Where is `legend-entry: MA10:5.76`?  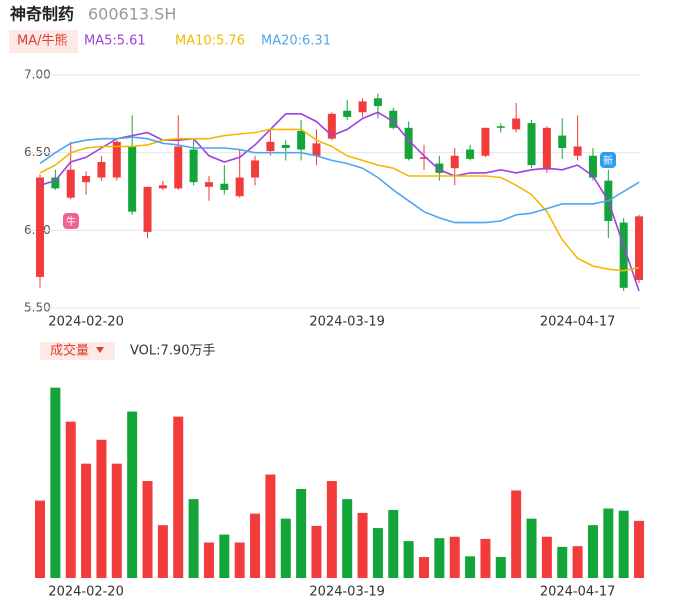
legend-entry: MA10:5.76 is located at coordinates (210, 41).